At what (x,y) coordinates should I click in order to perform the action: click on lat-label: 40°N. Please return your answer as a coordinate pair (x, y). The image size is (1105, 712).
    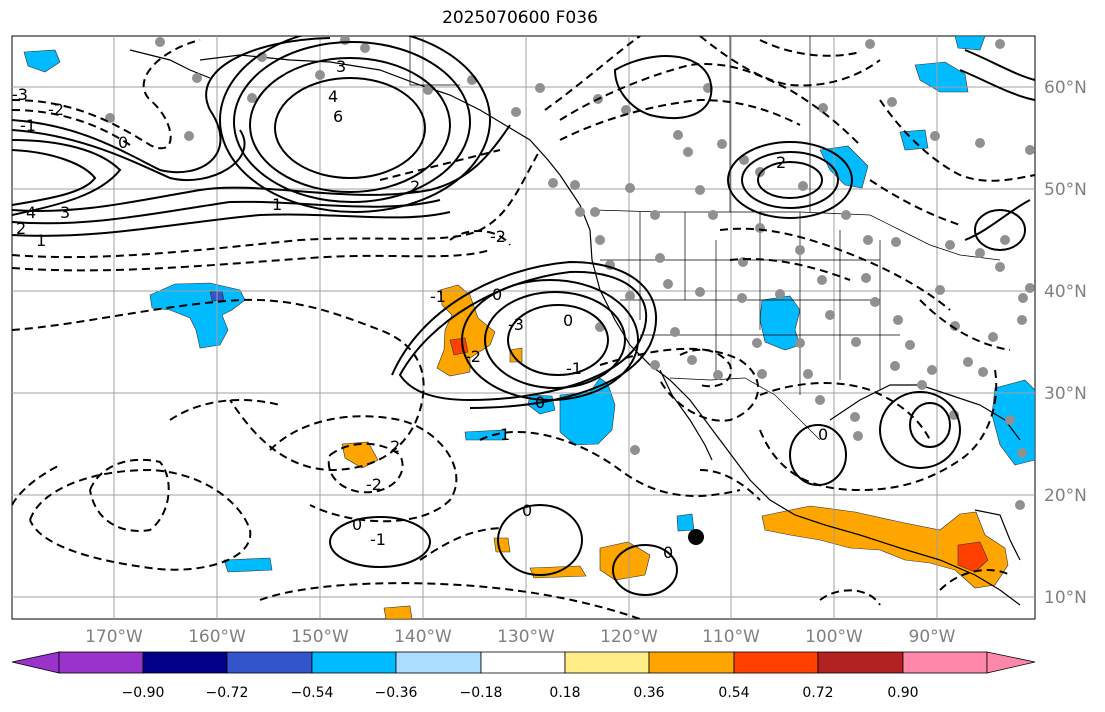
    Looking at the image, I should click on (1065, 292).